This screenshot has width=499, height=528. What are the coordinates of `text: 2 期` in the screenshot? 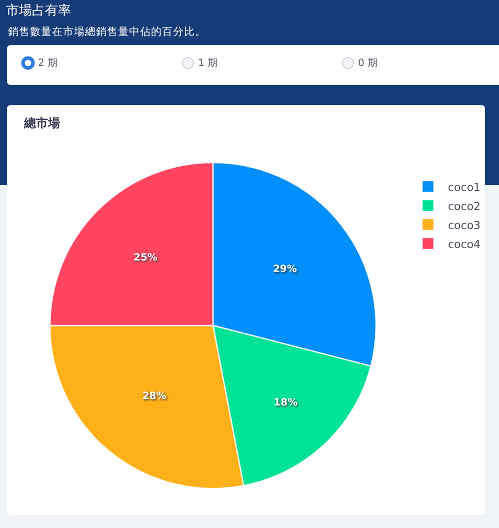 It's located at (48, 63).